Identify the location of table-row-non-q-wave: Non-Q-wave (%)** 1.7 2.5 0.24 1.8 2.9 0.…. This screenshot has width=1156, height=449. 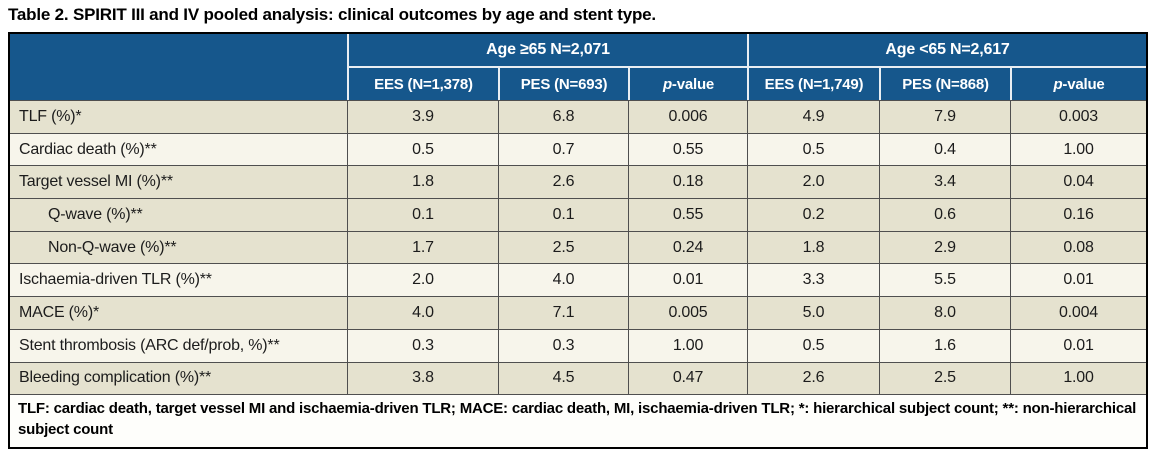
(578, 247).